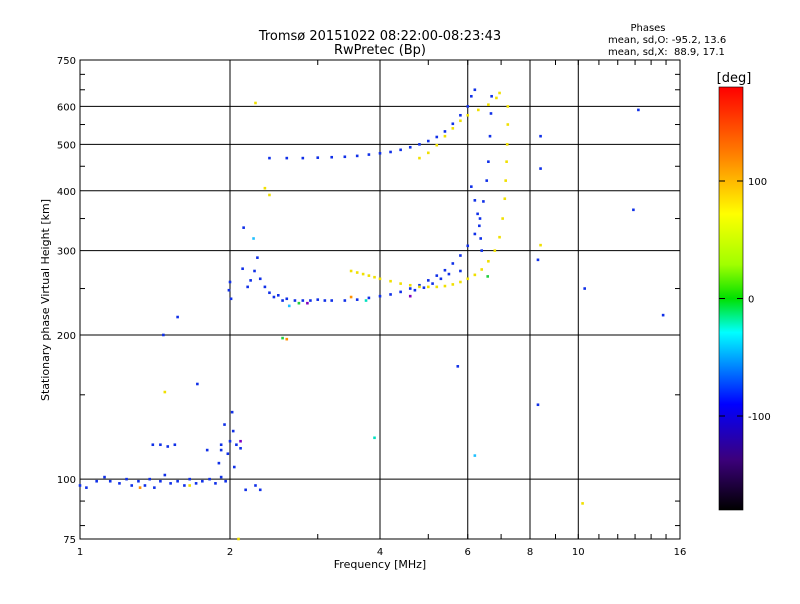 The image size is (800, 604). I want to click on phase-stats-o: mean, sd,O: -95.2, 13.6, so click(667, 40).